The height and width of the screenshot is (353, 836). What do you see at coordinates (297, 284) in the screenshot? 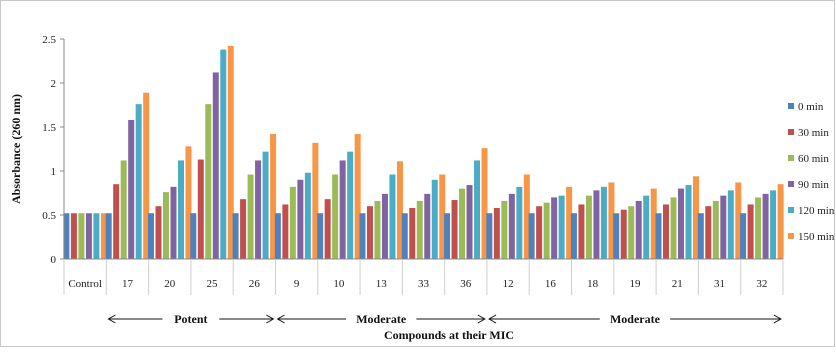
I see `x-tick-label: 9` at bounding box center [297, 284].